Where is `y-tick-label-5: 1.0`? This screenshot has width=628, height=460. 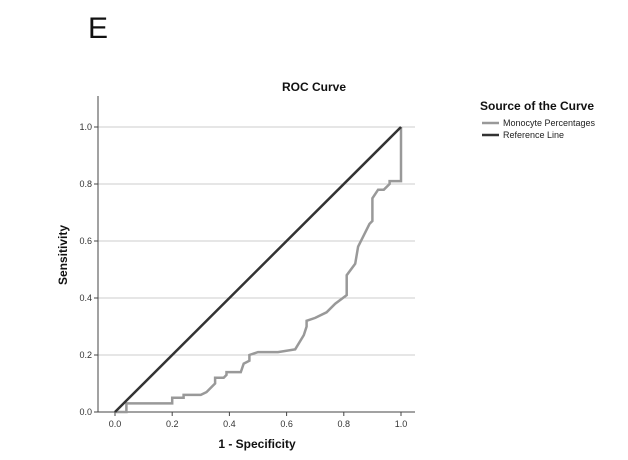
y-tick-label-5: 1.0 is located at coordinates (85, 127).